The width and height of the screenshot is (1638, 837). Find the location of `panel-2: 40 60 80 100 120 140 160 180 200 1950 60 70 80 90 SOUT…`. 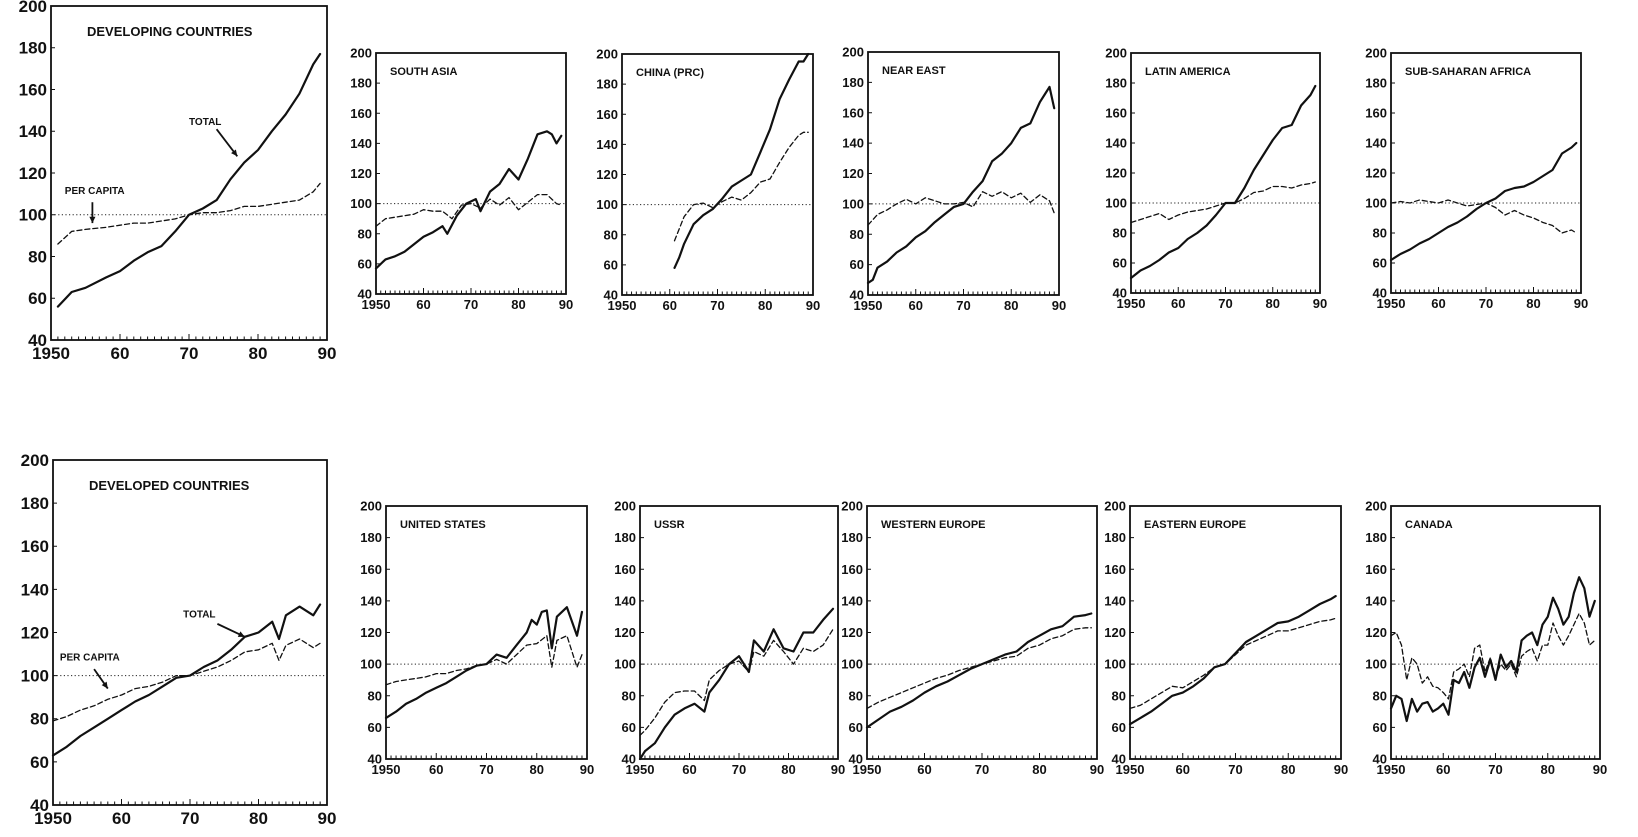

panel-2: 40 60 80 100 120 140 160 180 200 1950 60 70 80 90 SOUT… is located at coordinates (461, 179).